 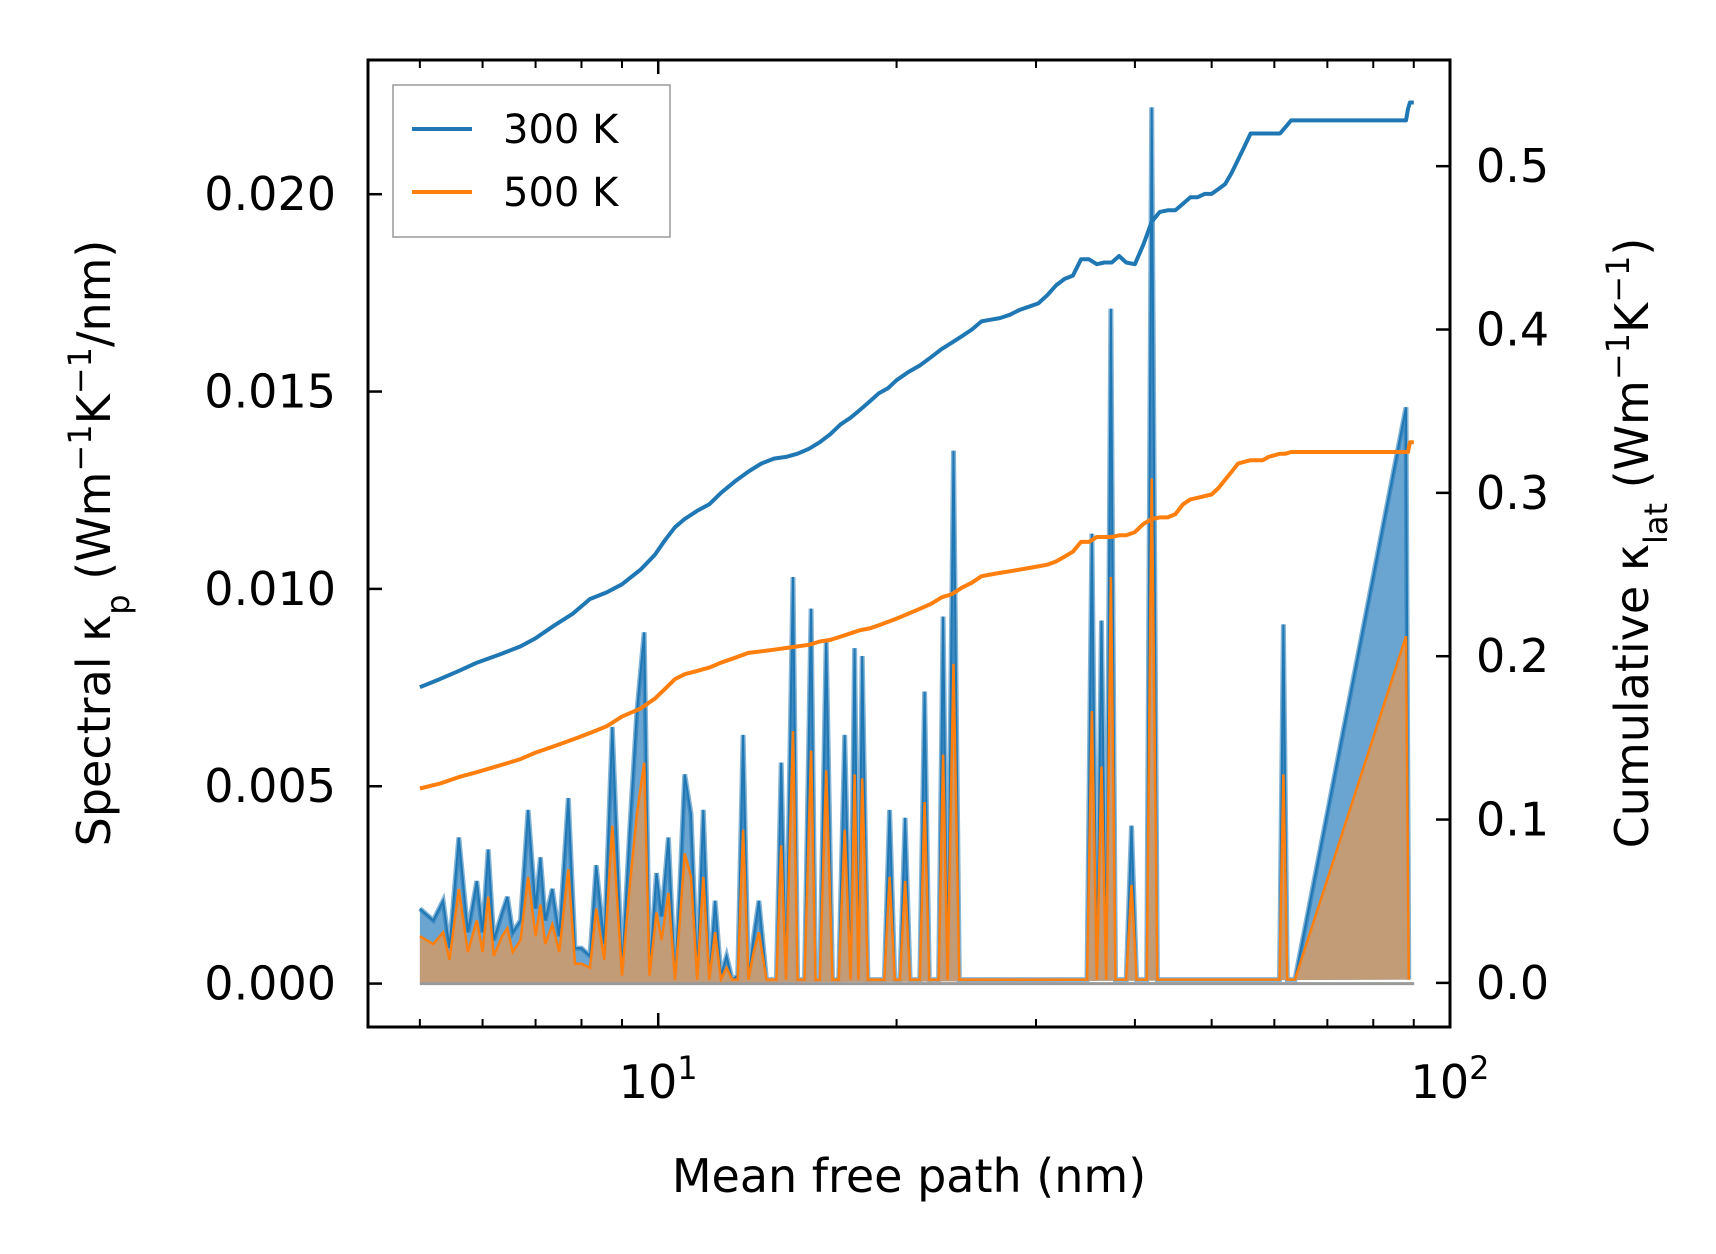 What do you see at coordinates (270, 589) in the screenshot?
I see `y-left-tick-label: 0.010` at bounding box center [270, 589].